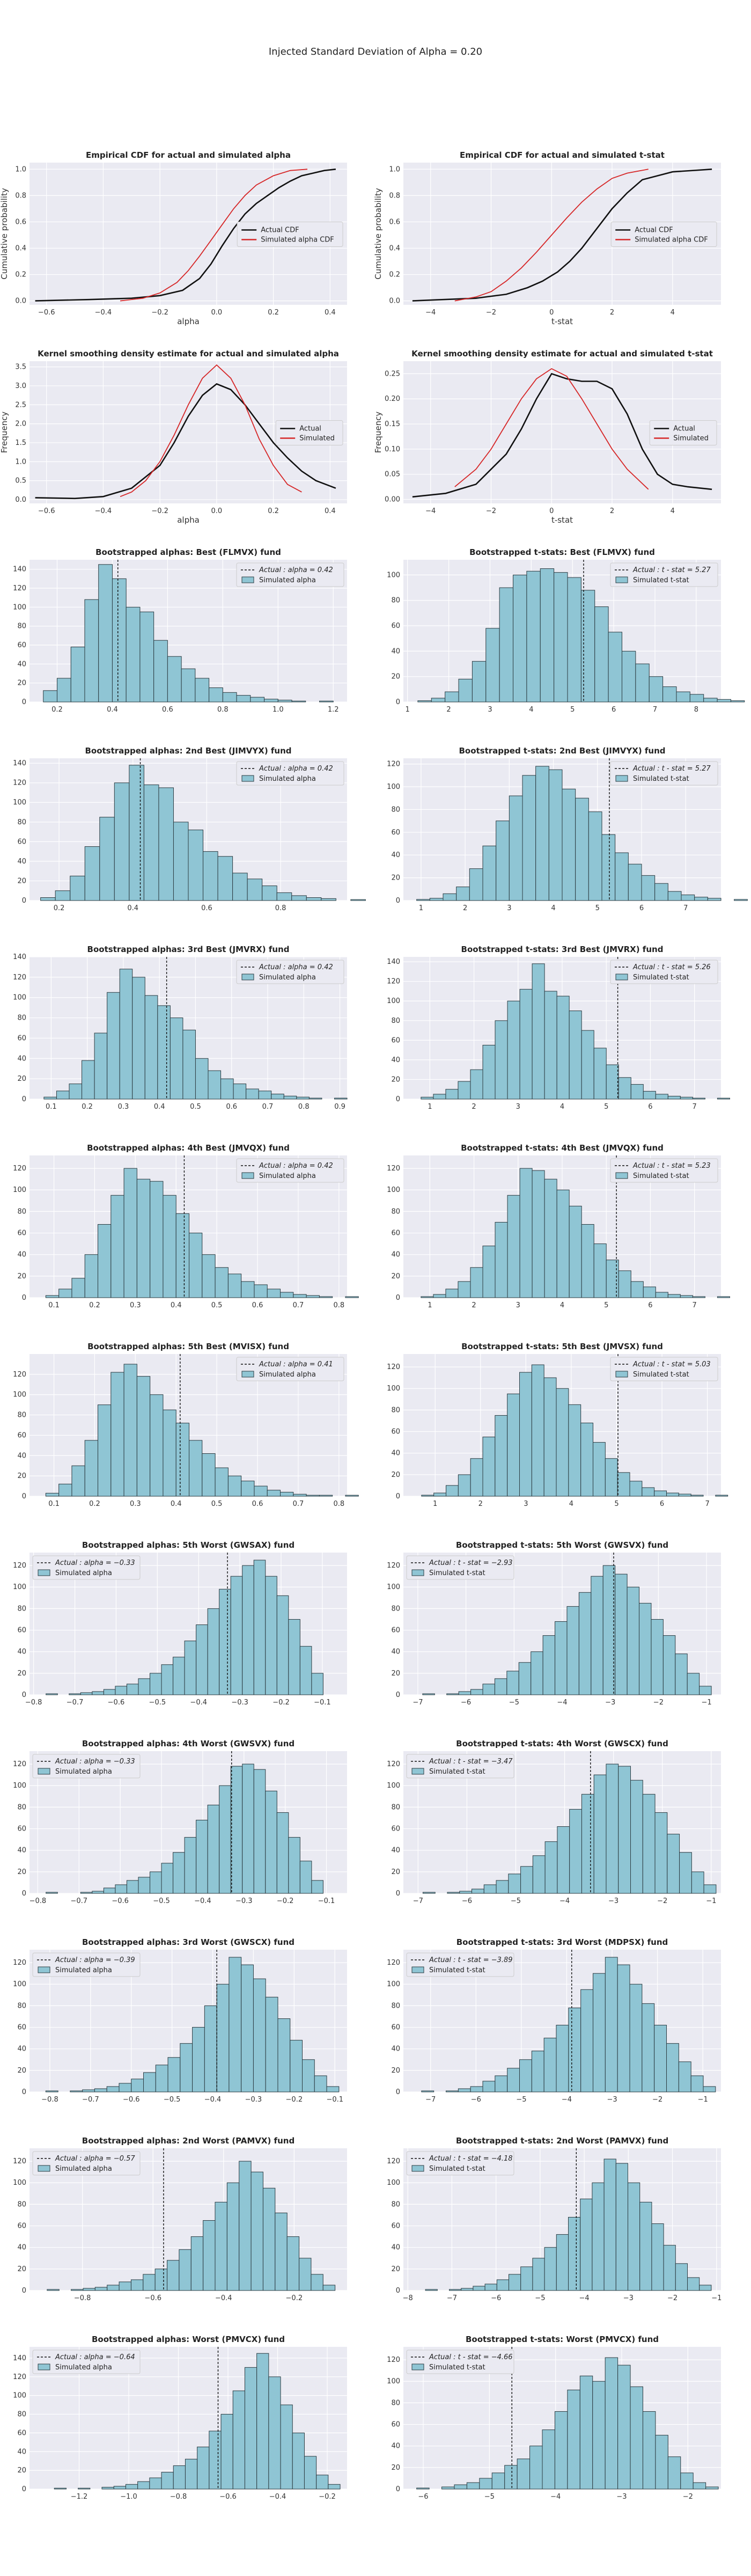  I want to click on x-tick-label: 0.3, so click(124, 1107).